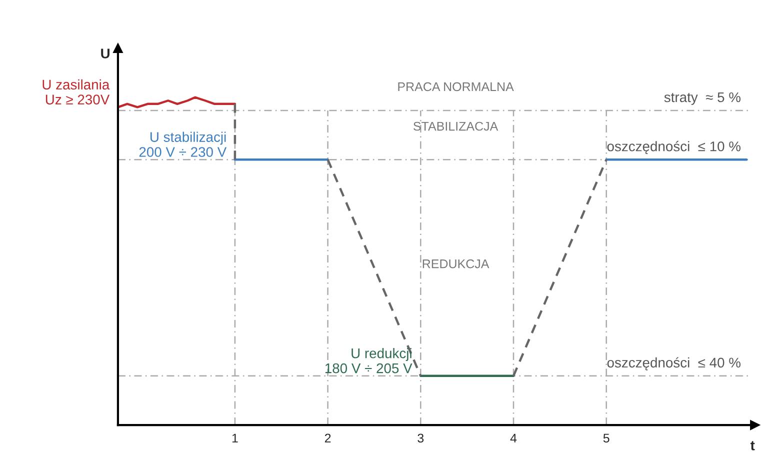 Image resolution: width=761 pixels, height=459 pixels. Describe the element at coordinates (183, 144) in the screenshot. I see `series-label: U stabilizacji 200 V ÷ 230 V` at that location.